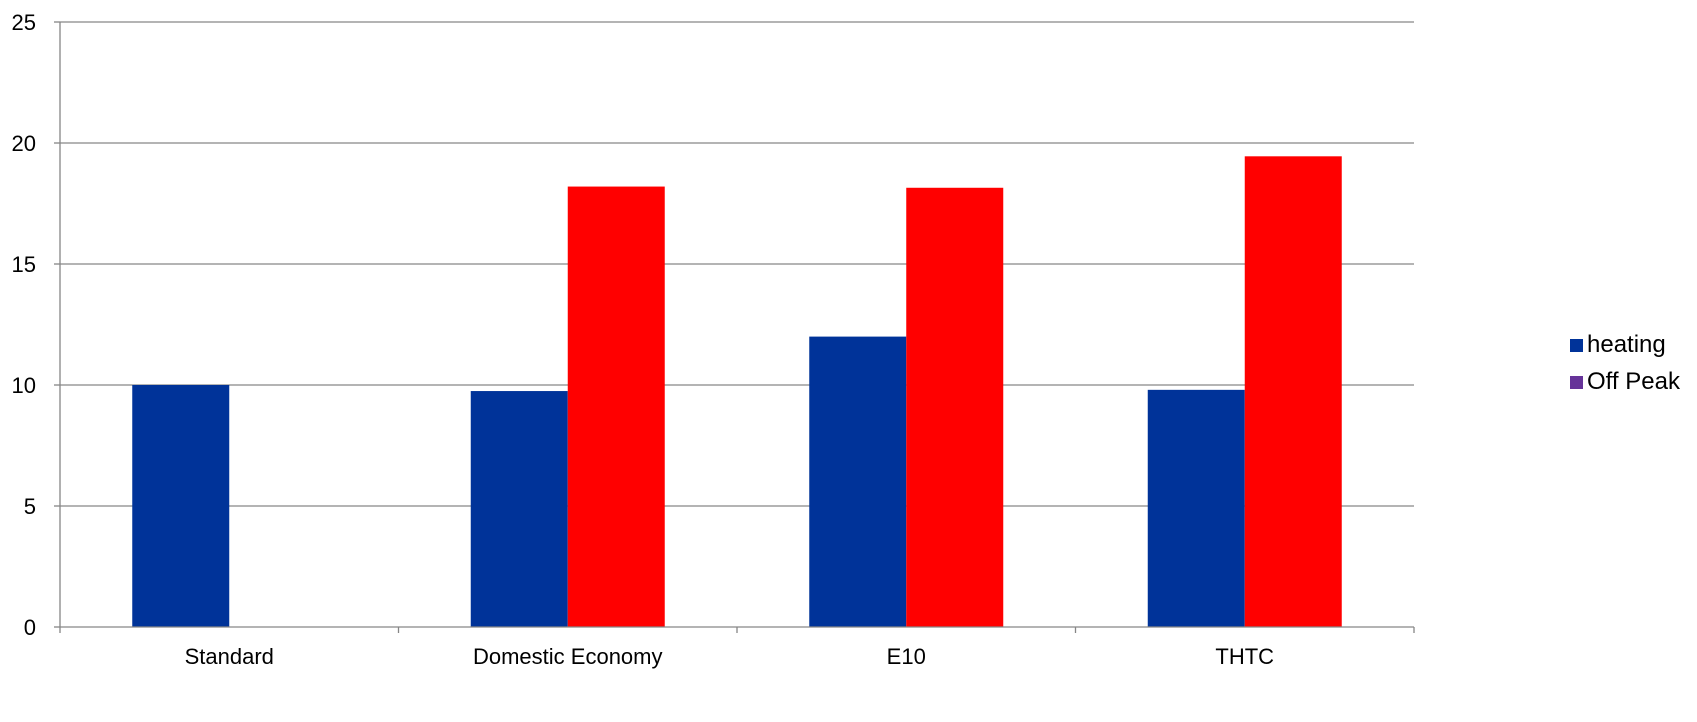 The height and width of the screenshot is (722, 1697). Describe the element at coordinates (1576, 345) in the screenshot. I see `legend-swatch-heating` at that location.